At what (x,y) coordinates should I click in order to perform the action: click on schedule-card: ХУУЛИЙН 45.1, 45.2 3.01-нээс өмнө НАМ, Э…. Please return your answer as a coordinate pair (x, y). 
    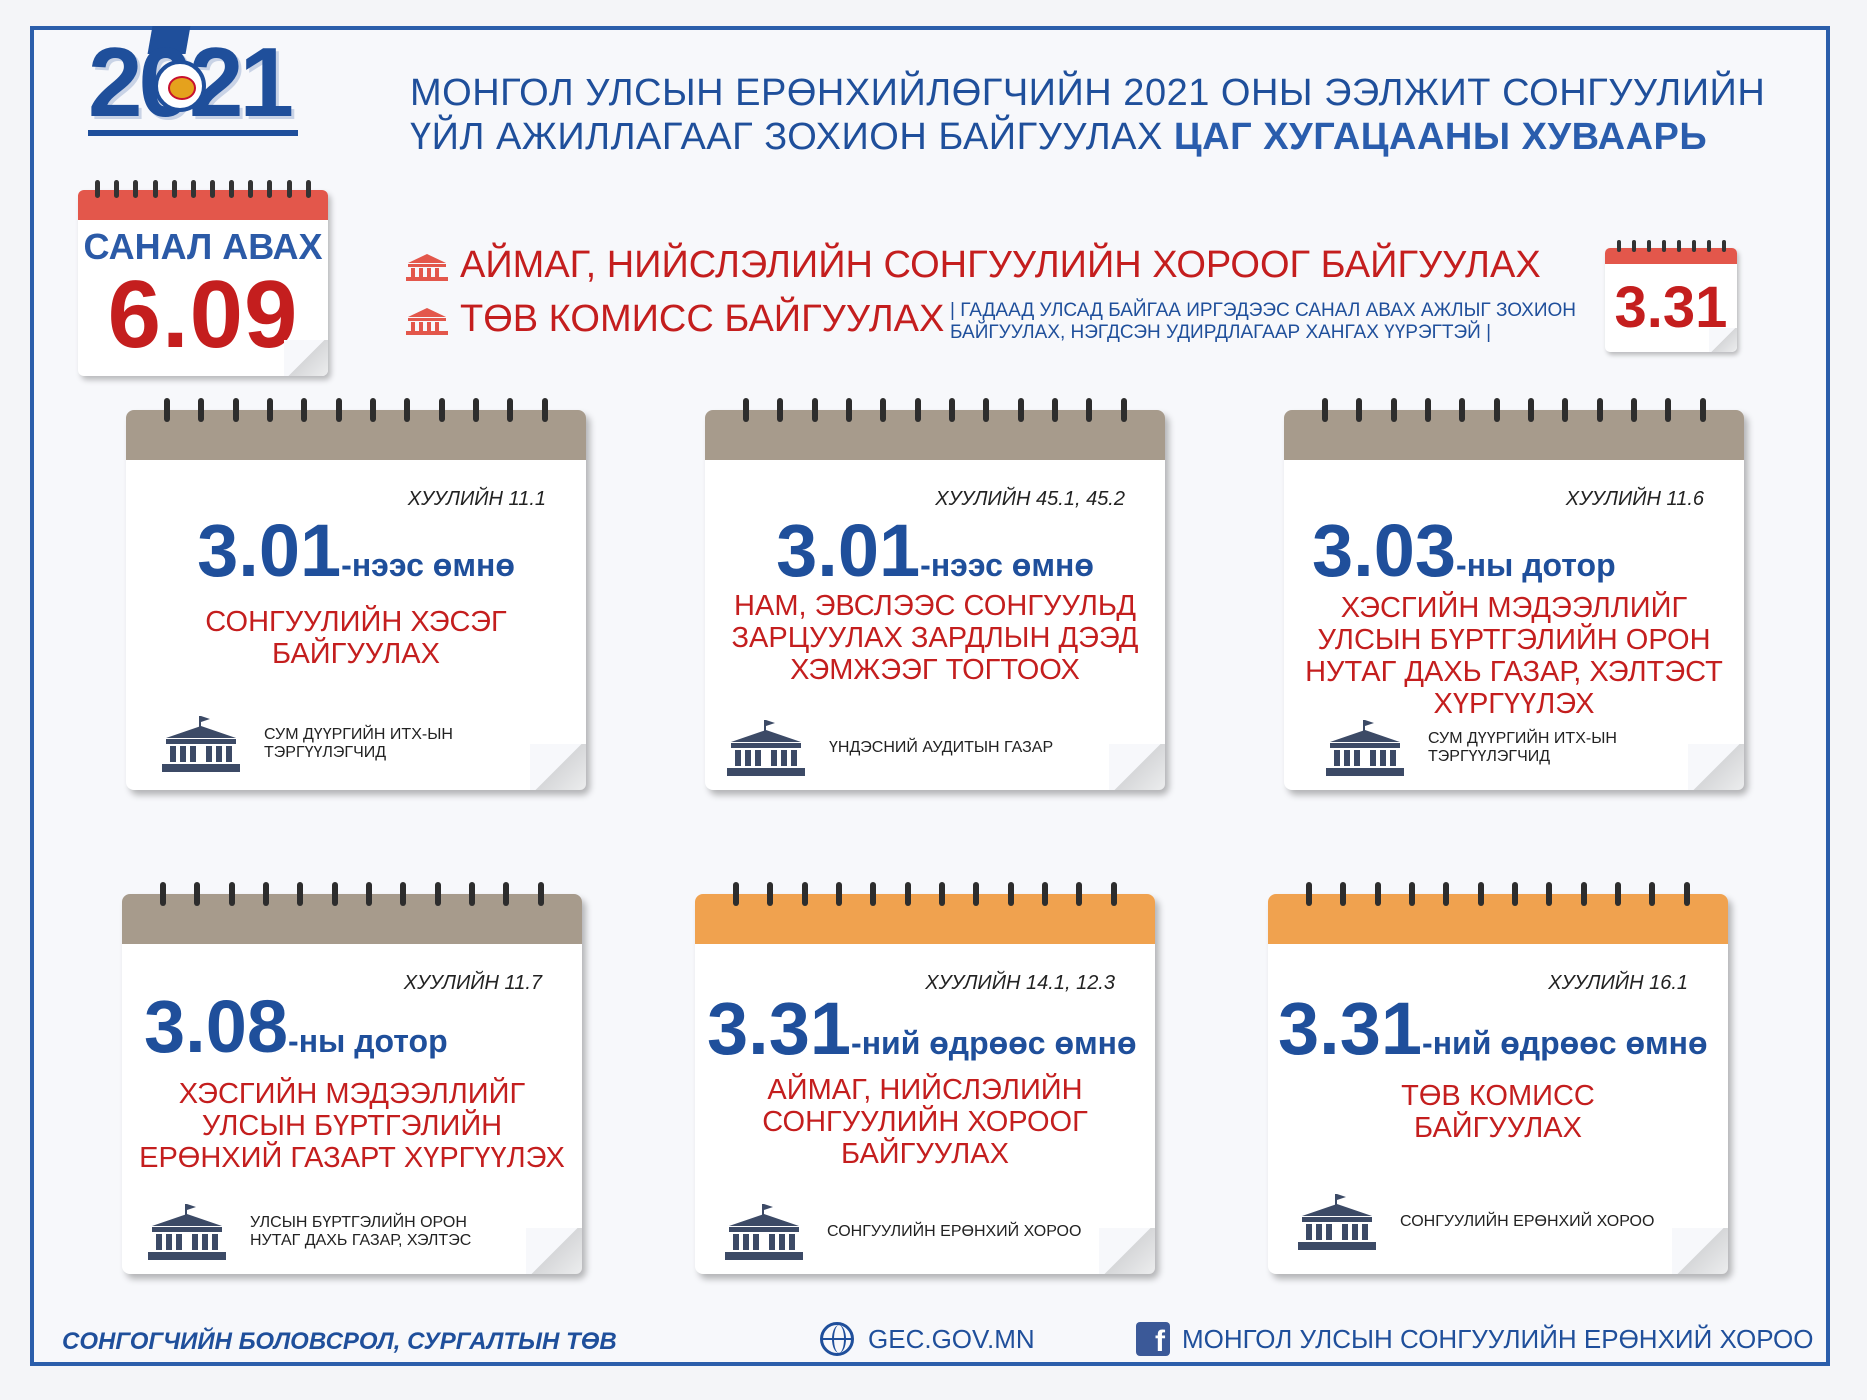
    Looking at the image, I should click on (935, 594).